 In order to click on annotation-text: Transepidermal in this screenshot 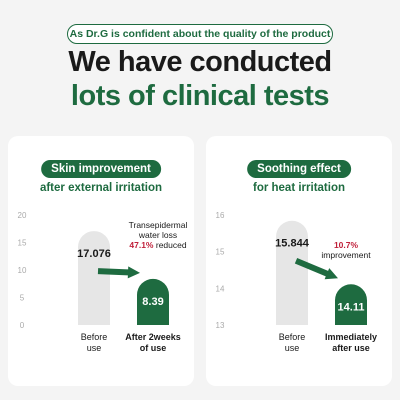, I will do `click(158, 225)`.